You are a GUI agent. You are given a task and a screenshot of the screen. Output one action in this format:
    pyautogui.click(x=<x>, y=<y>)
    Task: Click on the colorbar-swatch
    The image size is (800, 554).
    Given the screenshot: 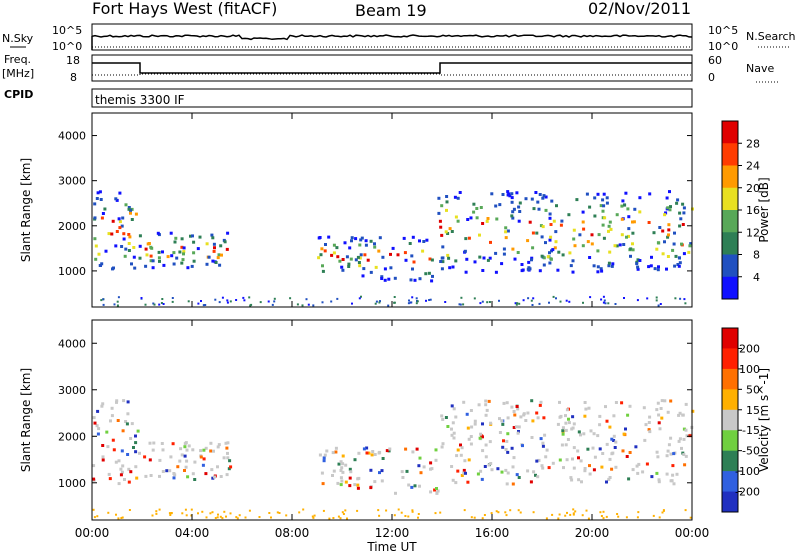 What is the action you would take?
    pyautogui.click(x=730, y=266)
    